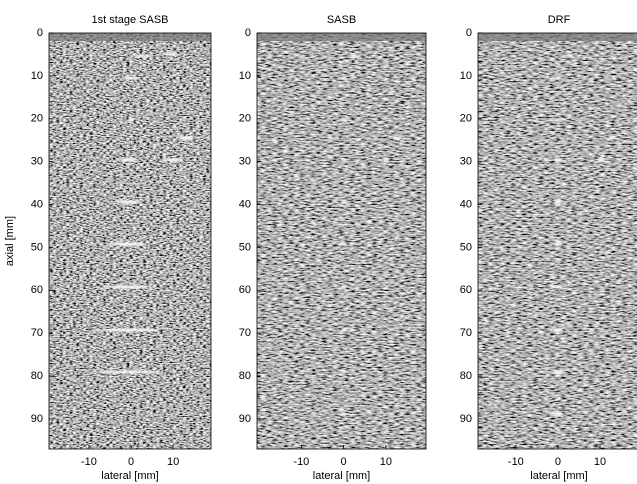 Image resolution: width=637 pixels, height=484 pixels. Describe the element at coordinates (129, 20) in the screenshot. I see `panel-title: 1st stage SASB` at that location.